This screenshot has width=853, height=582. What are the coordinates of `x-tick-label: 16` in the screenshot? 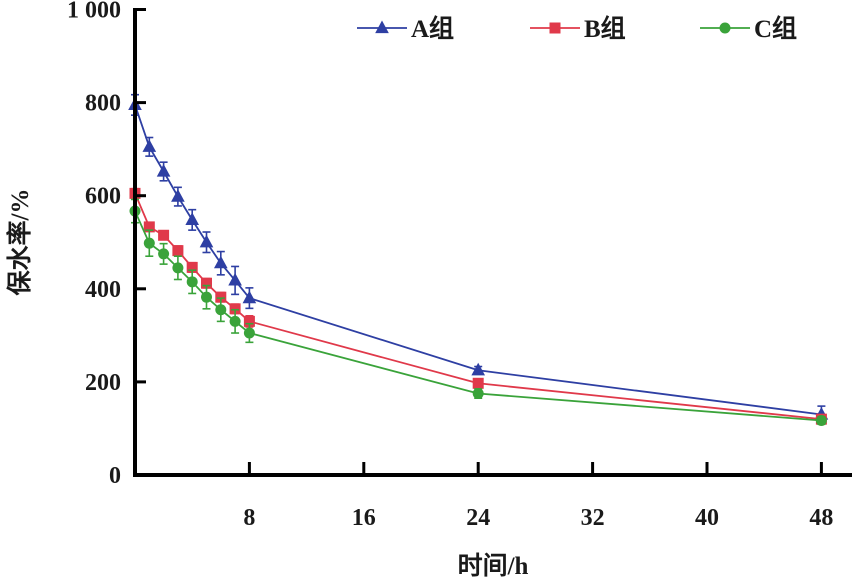 It's located at (364, 518).